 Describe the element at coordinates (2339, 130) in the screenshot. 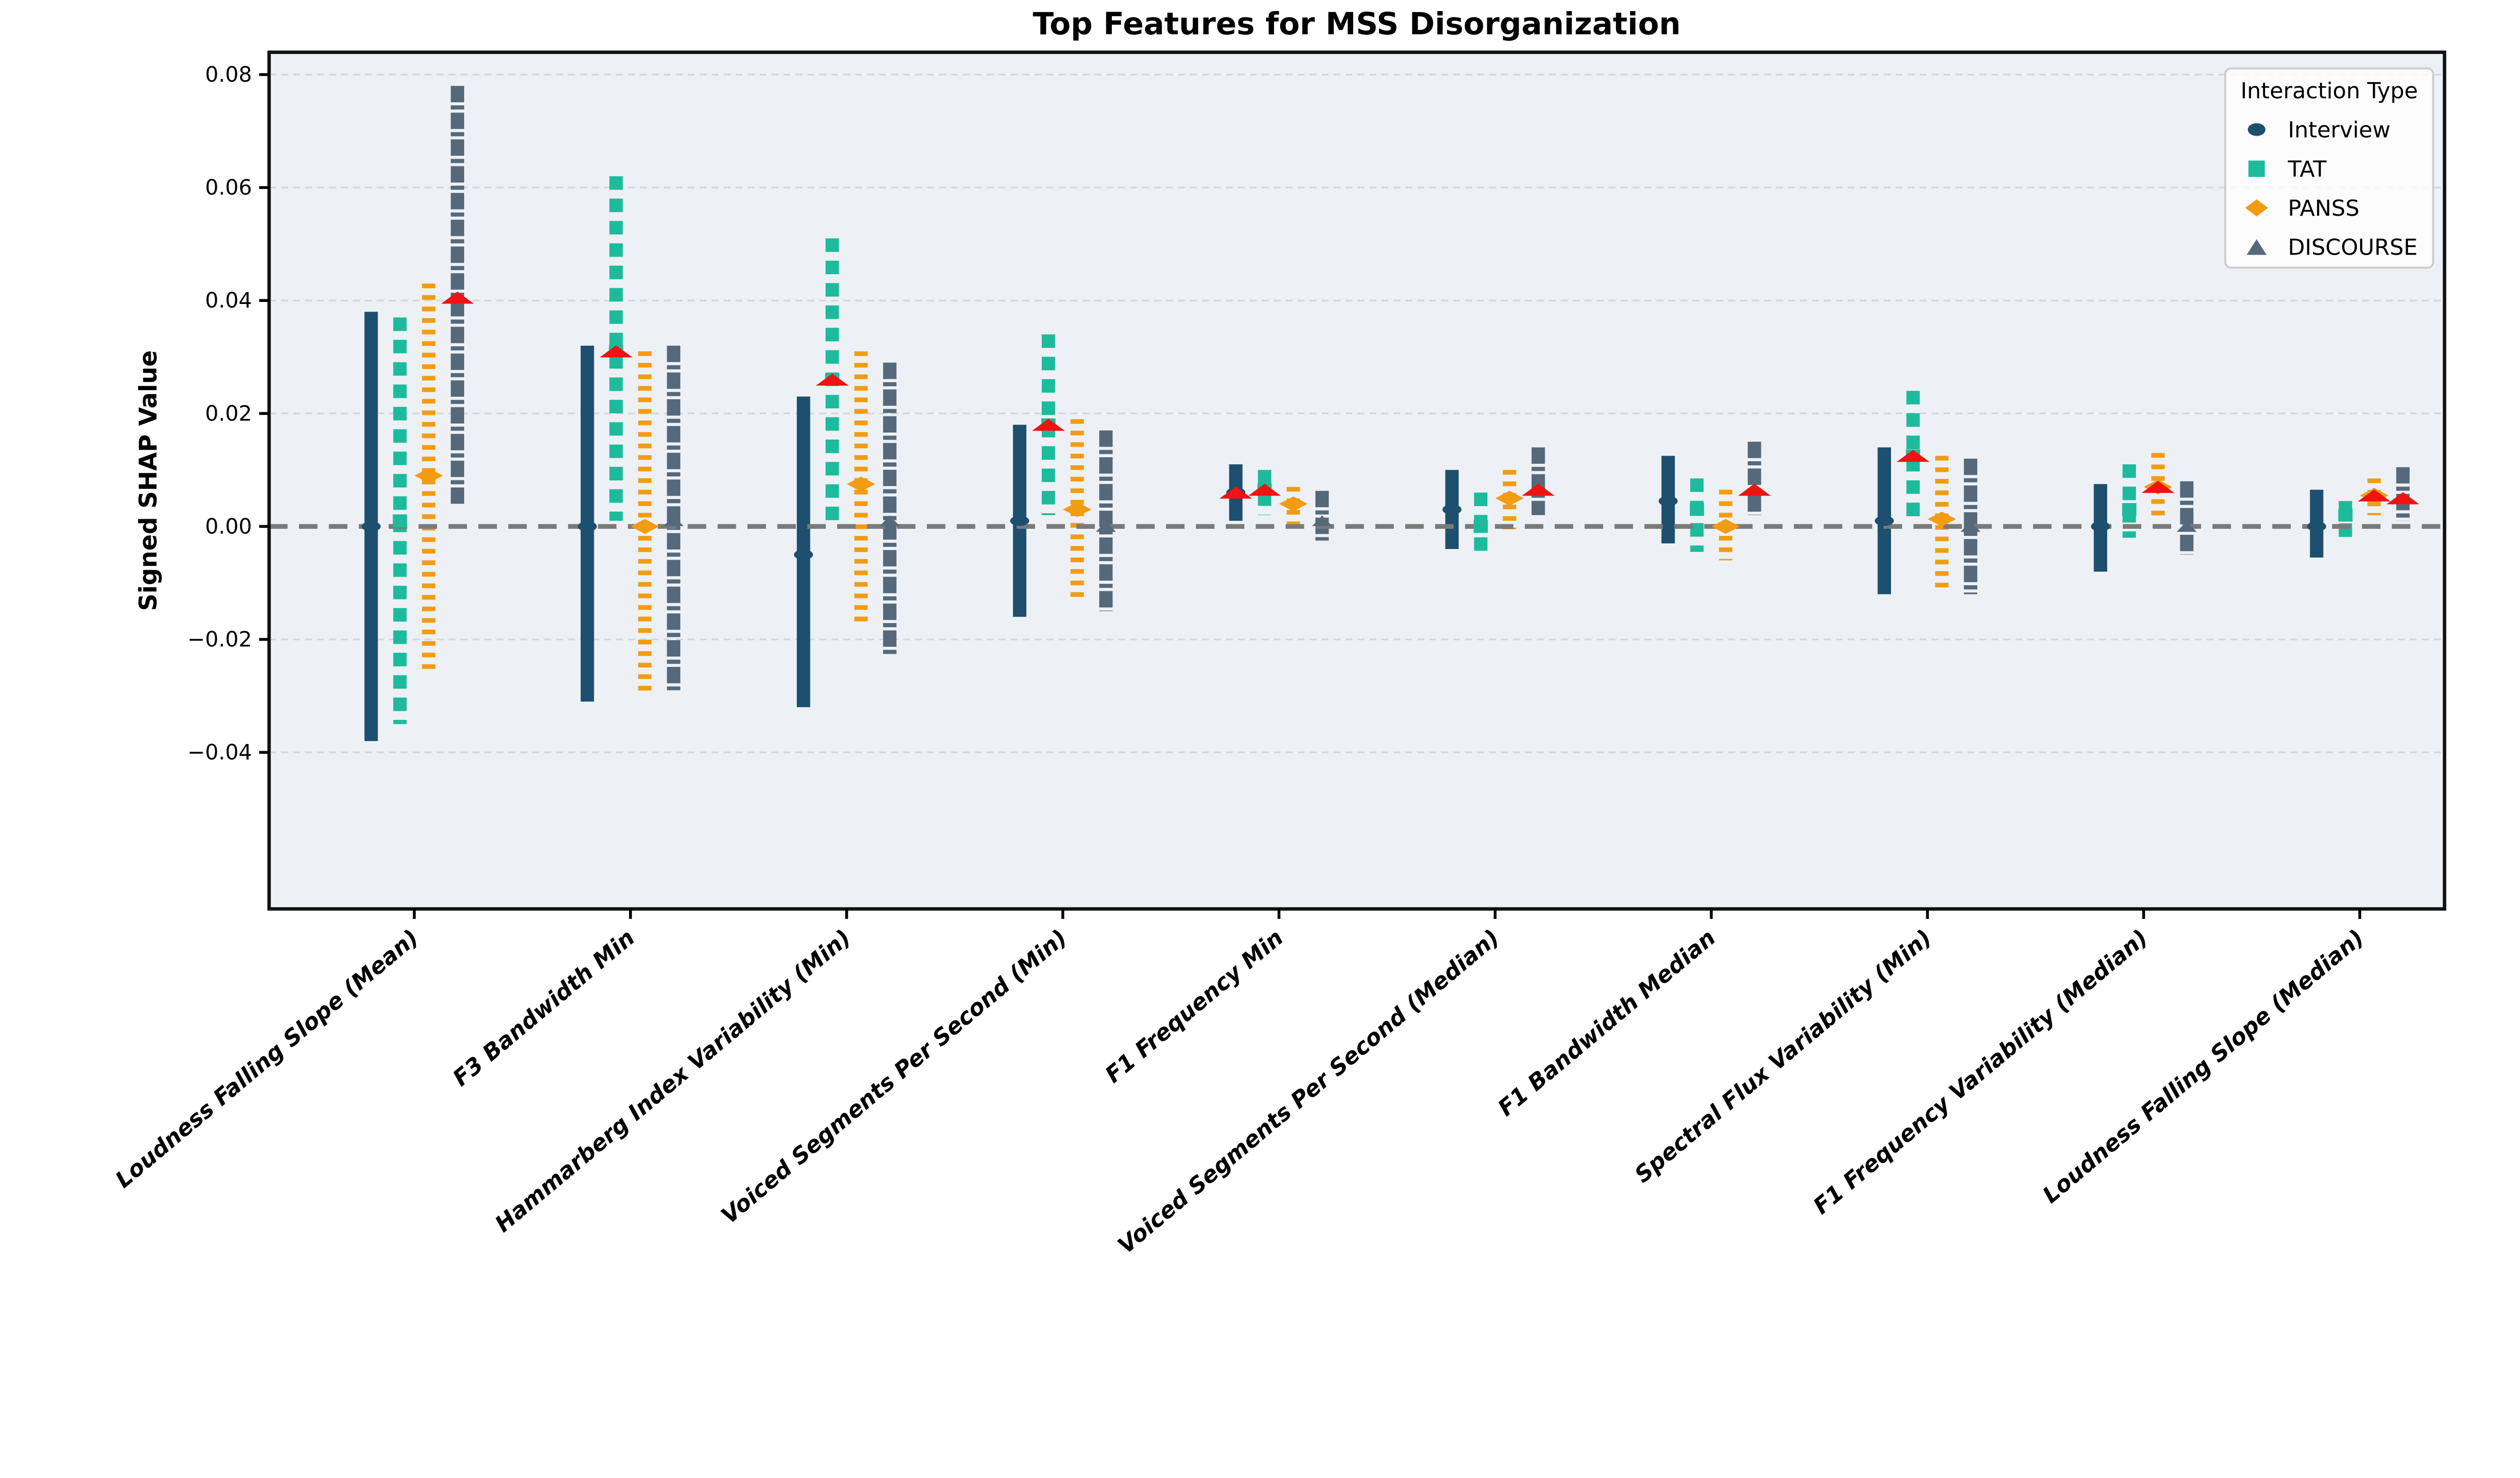

I see `legend-label: Interview` at that location.